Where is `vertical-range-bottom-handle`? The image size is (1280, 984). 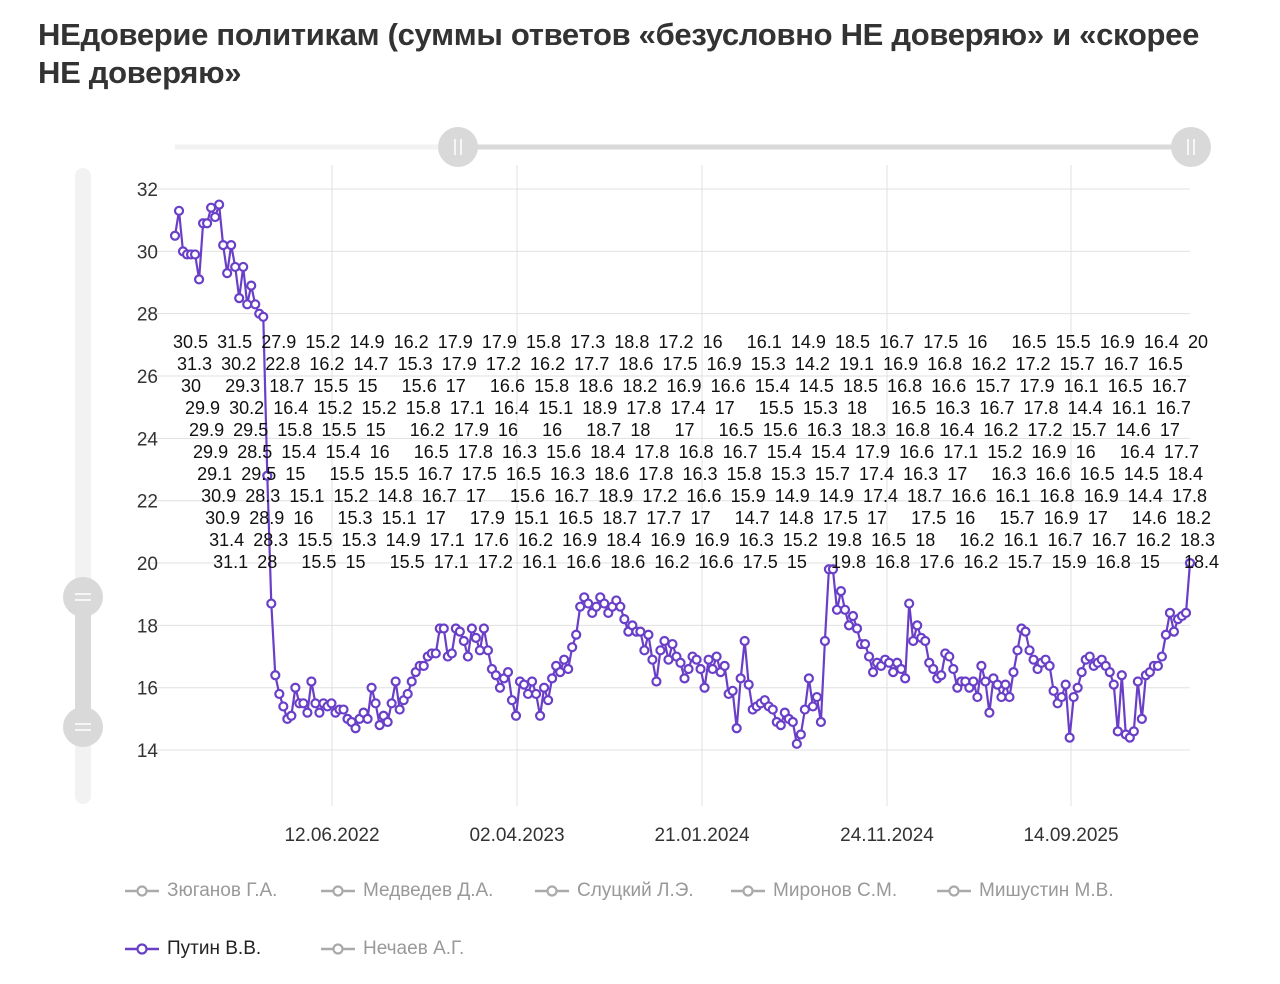
vertical-range-bottom-handle is located at coordinates (83, 727).